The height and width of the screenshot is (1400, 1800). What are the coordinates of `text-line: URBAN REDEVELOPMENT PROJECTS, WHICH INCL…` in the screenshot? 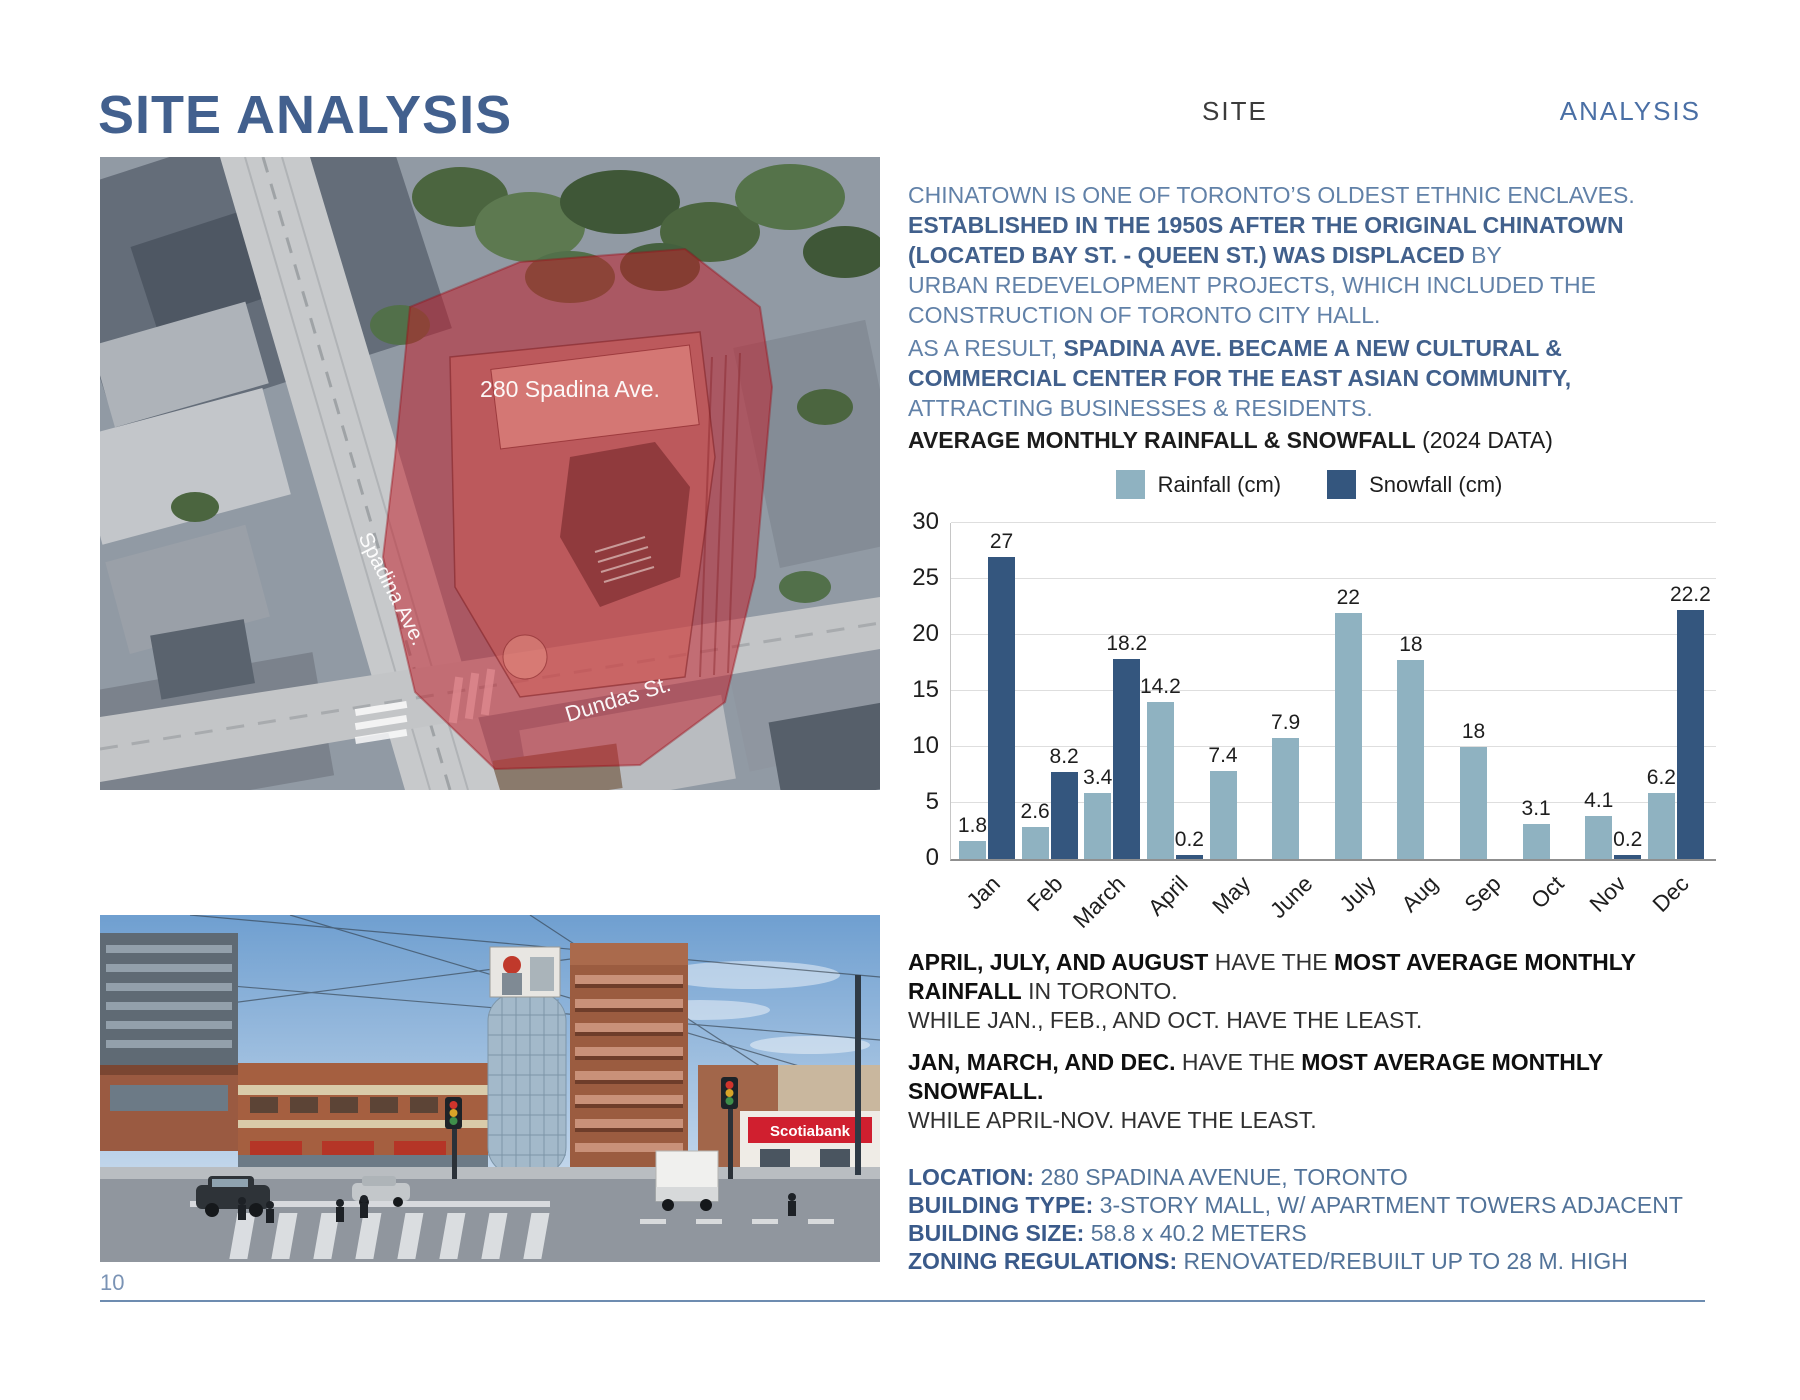 It's located at (1252, 285).